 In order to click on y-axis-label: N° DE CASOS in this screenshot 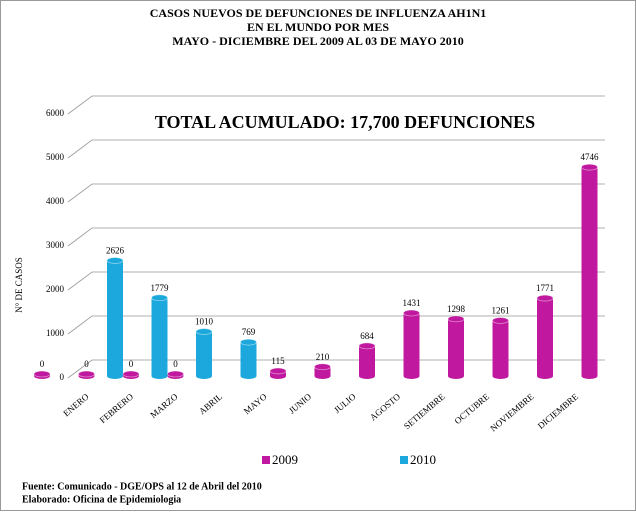, I will do `click(19, 285)`.